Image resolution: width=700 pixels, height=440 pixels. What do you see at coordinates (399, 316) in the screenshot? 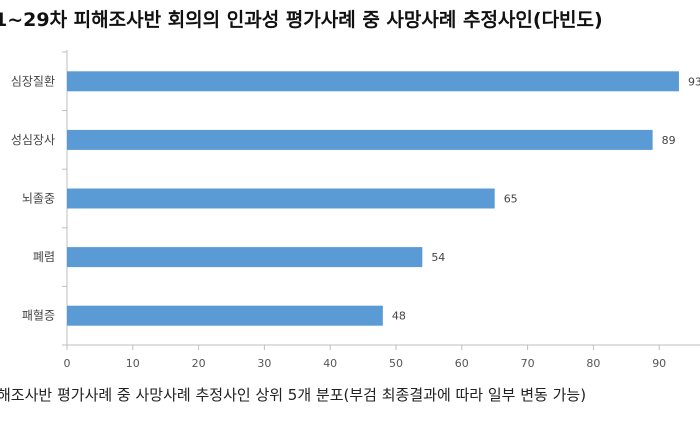
I see `data-label: 48` at bounding box center [399, 316].